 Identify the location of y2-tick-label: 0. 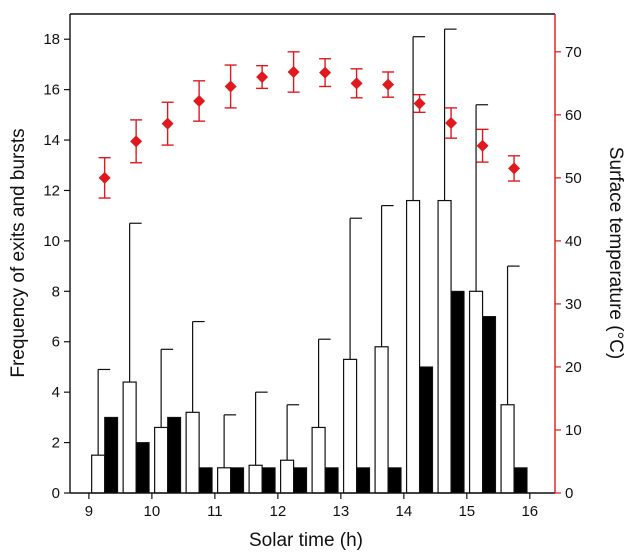
(569, 493).